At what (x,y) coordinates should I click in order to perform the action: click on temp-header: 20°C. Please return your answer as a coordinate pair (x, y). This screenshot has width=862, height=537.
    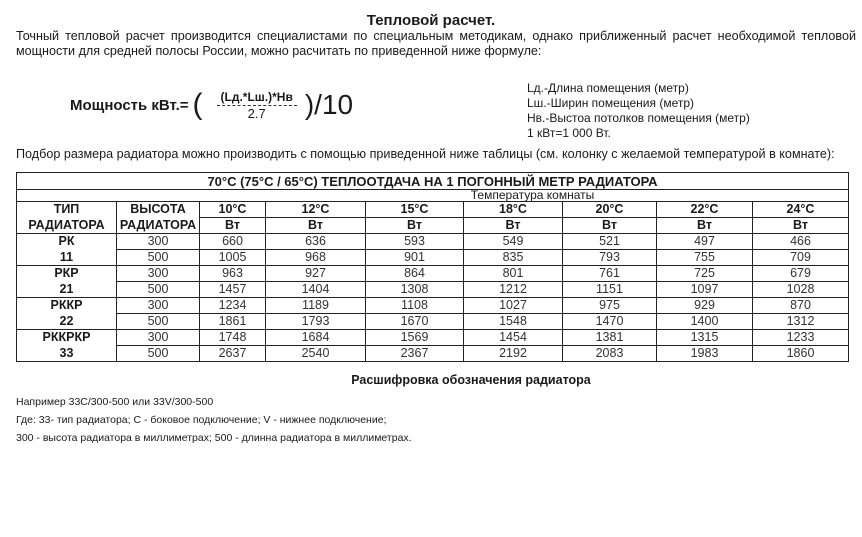
    Looking at the image, I should click on (609, 209).